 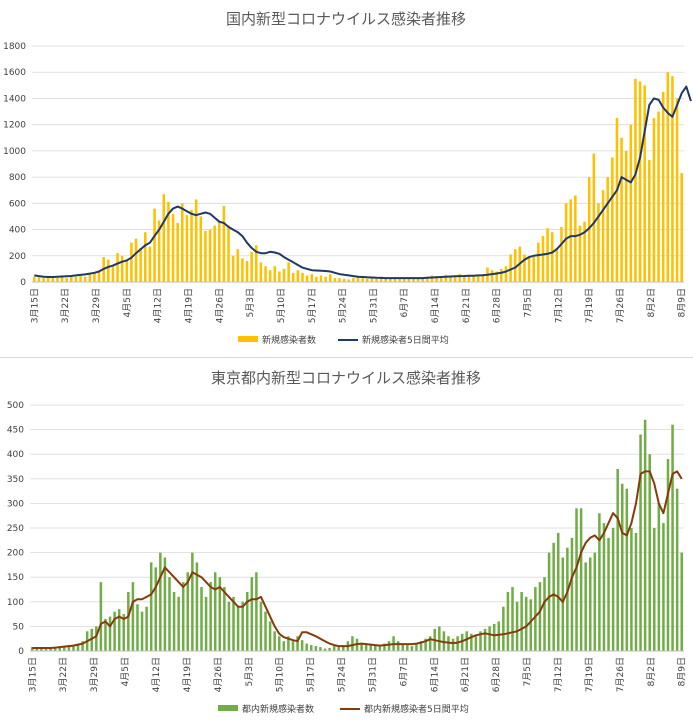 What do you see at coordinates (278, 709) in the screenshot?
I see `legend-label-bar: 都内新規感染者数` at bounding box center [278, 709].